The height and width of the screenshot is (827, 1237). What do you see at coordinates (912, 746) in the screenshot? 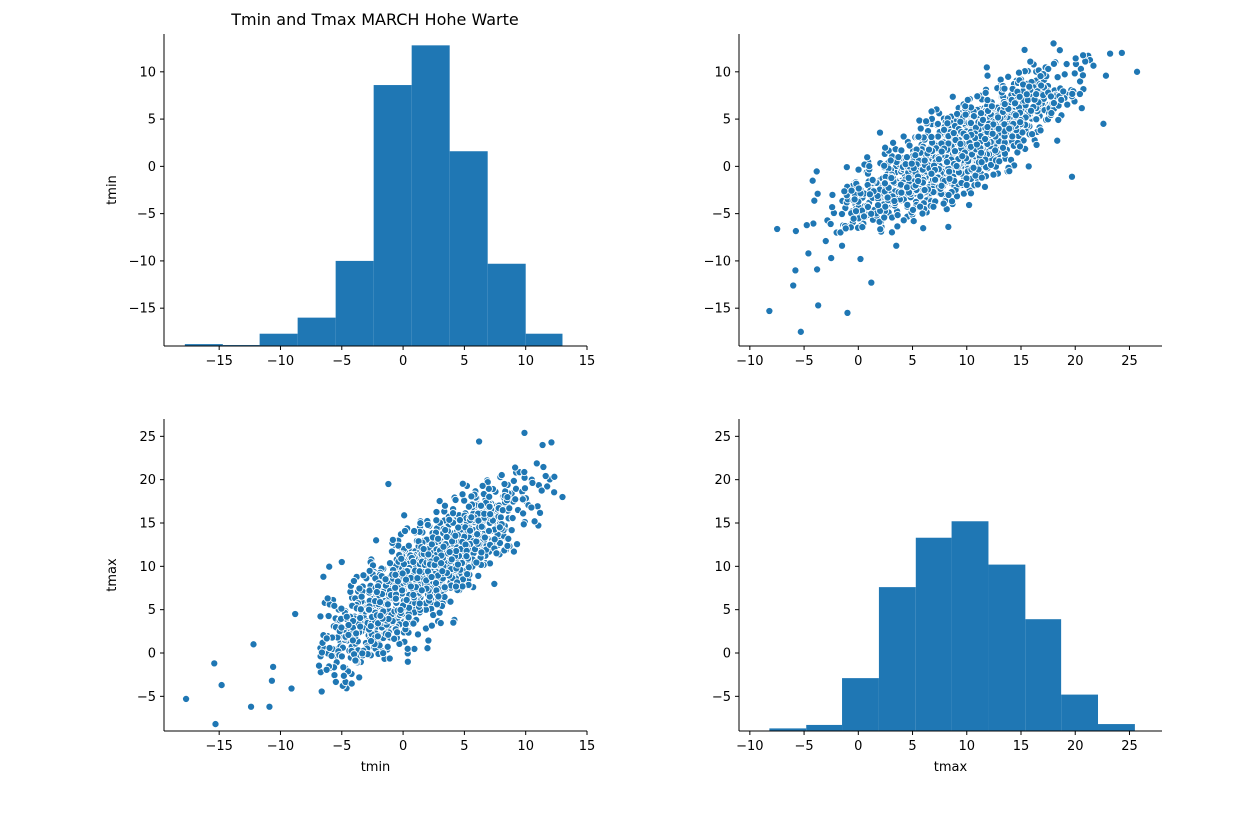
I see `x-tick-label: 5` at bounding box center [912, 746].